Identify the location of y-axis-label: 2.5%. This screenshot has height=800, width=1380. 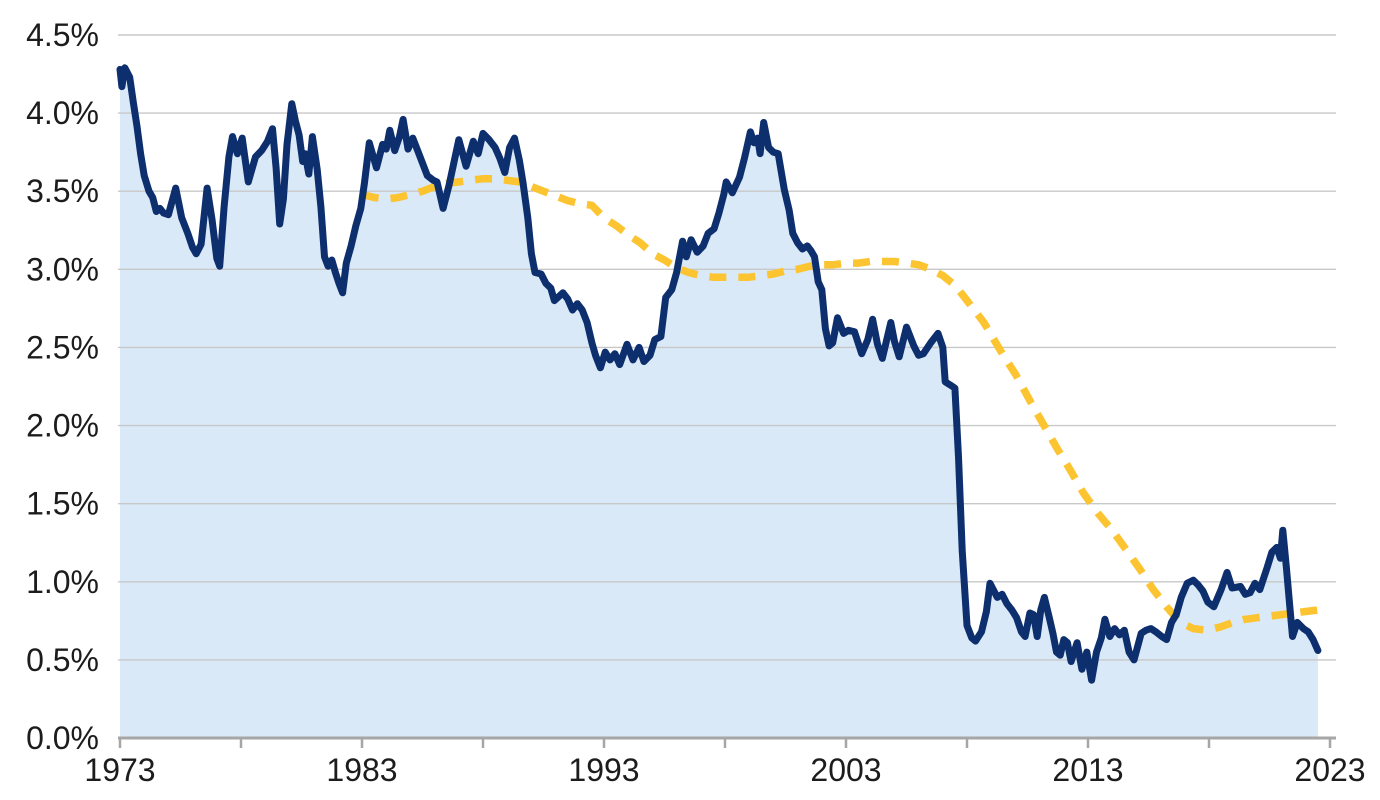
(62, 347).